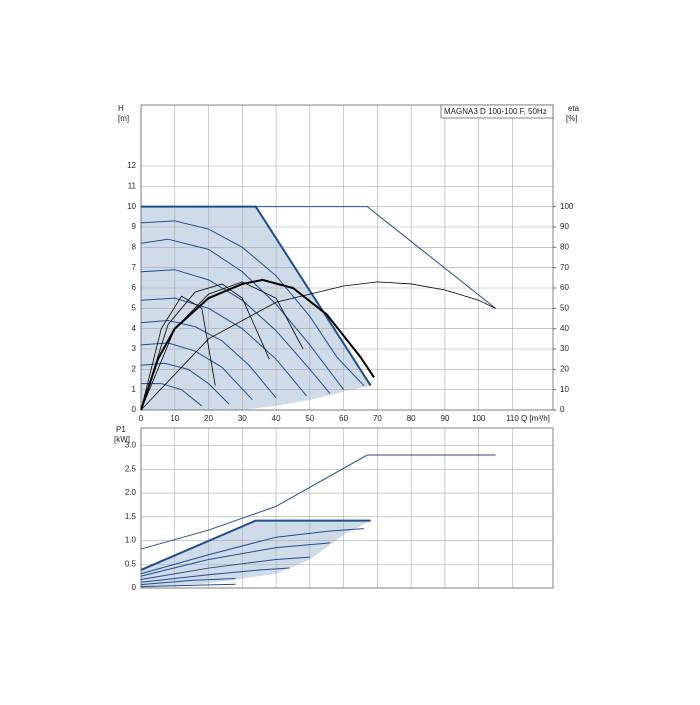 Image resolution: width=700 pixels, height=705 pixels. What do you see at coordinates (134, 226) in the screenshot?
I see `y-tick-label: 9` at bounding box center [134, 226].